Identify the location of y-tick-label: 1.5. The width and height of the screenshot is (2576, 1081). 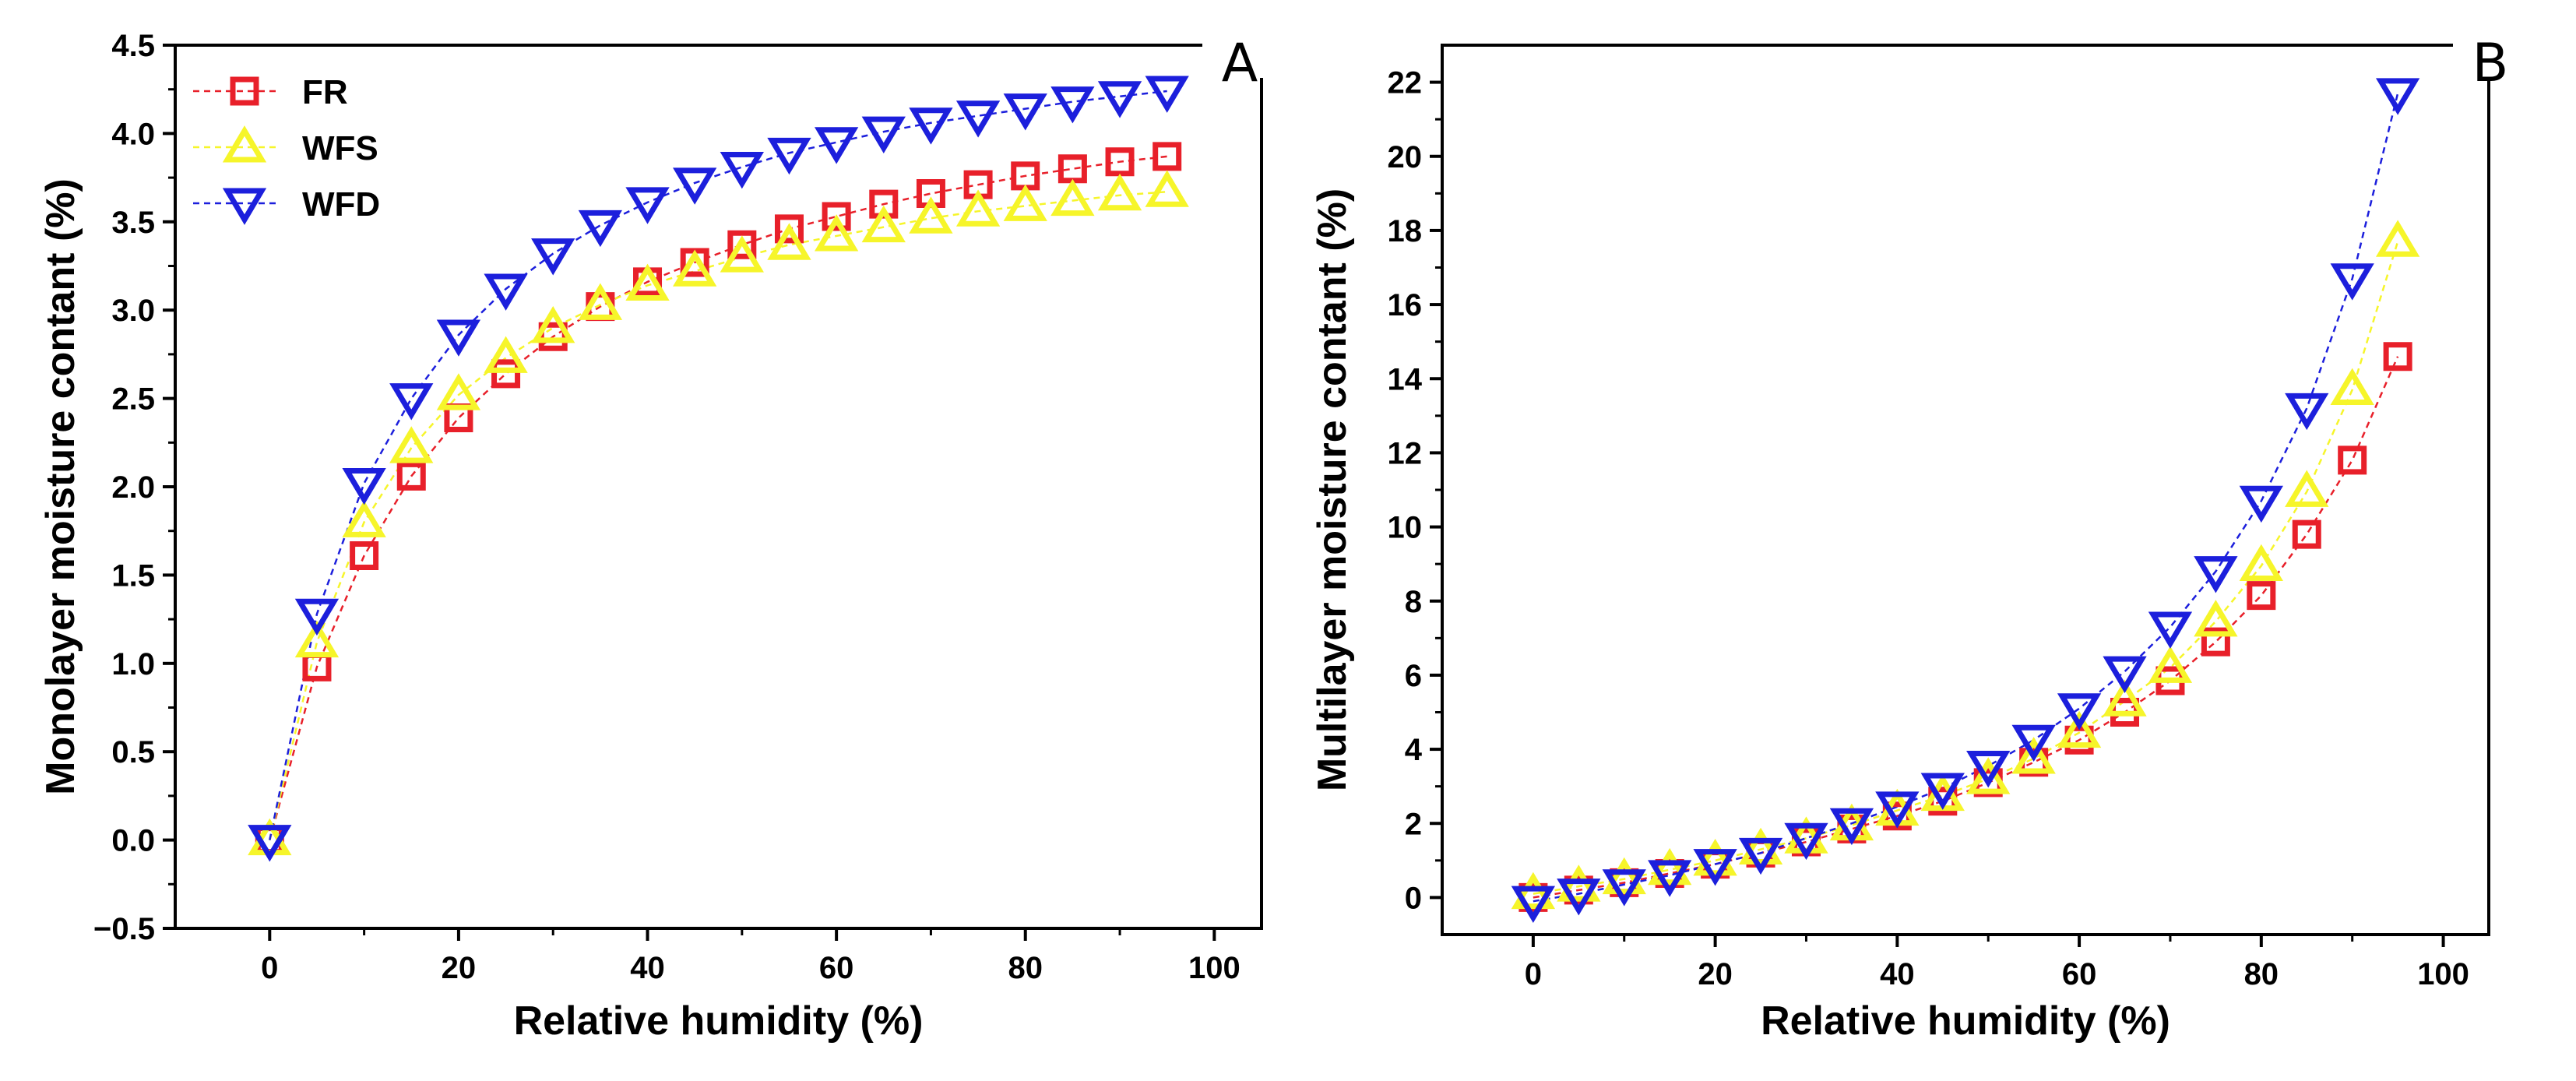
(133, 575).